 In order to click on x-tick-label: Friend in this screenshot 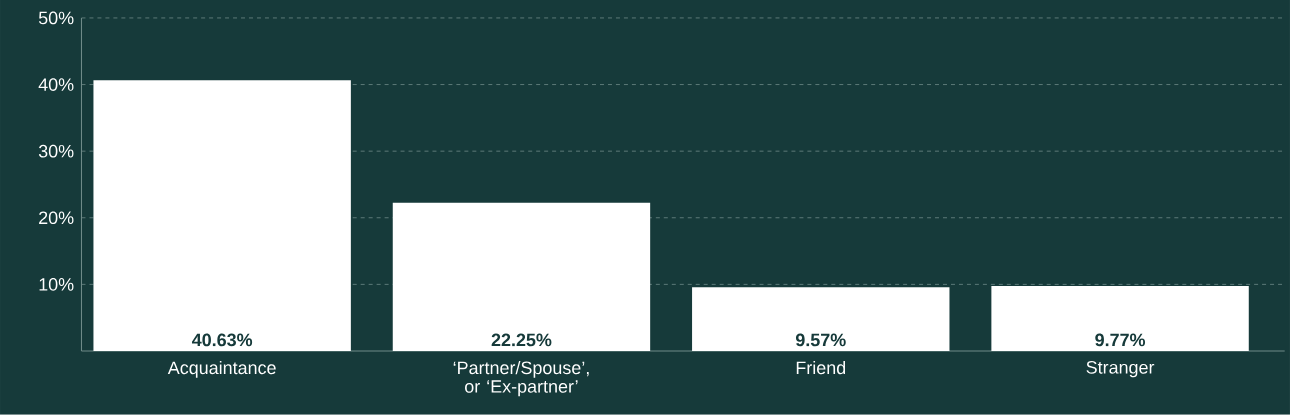, I will do `click(821, 368)`.